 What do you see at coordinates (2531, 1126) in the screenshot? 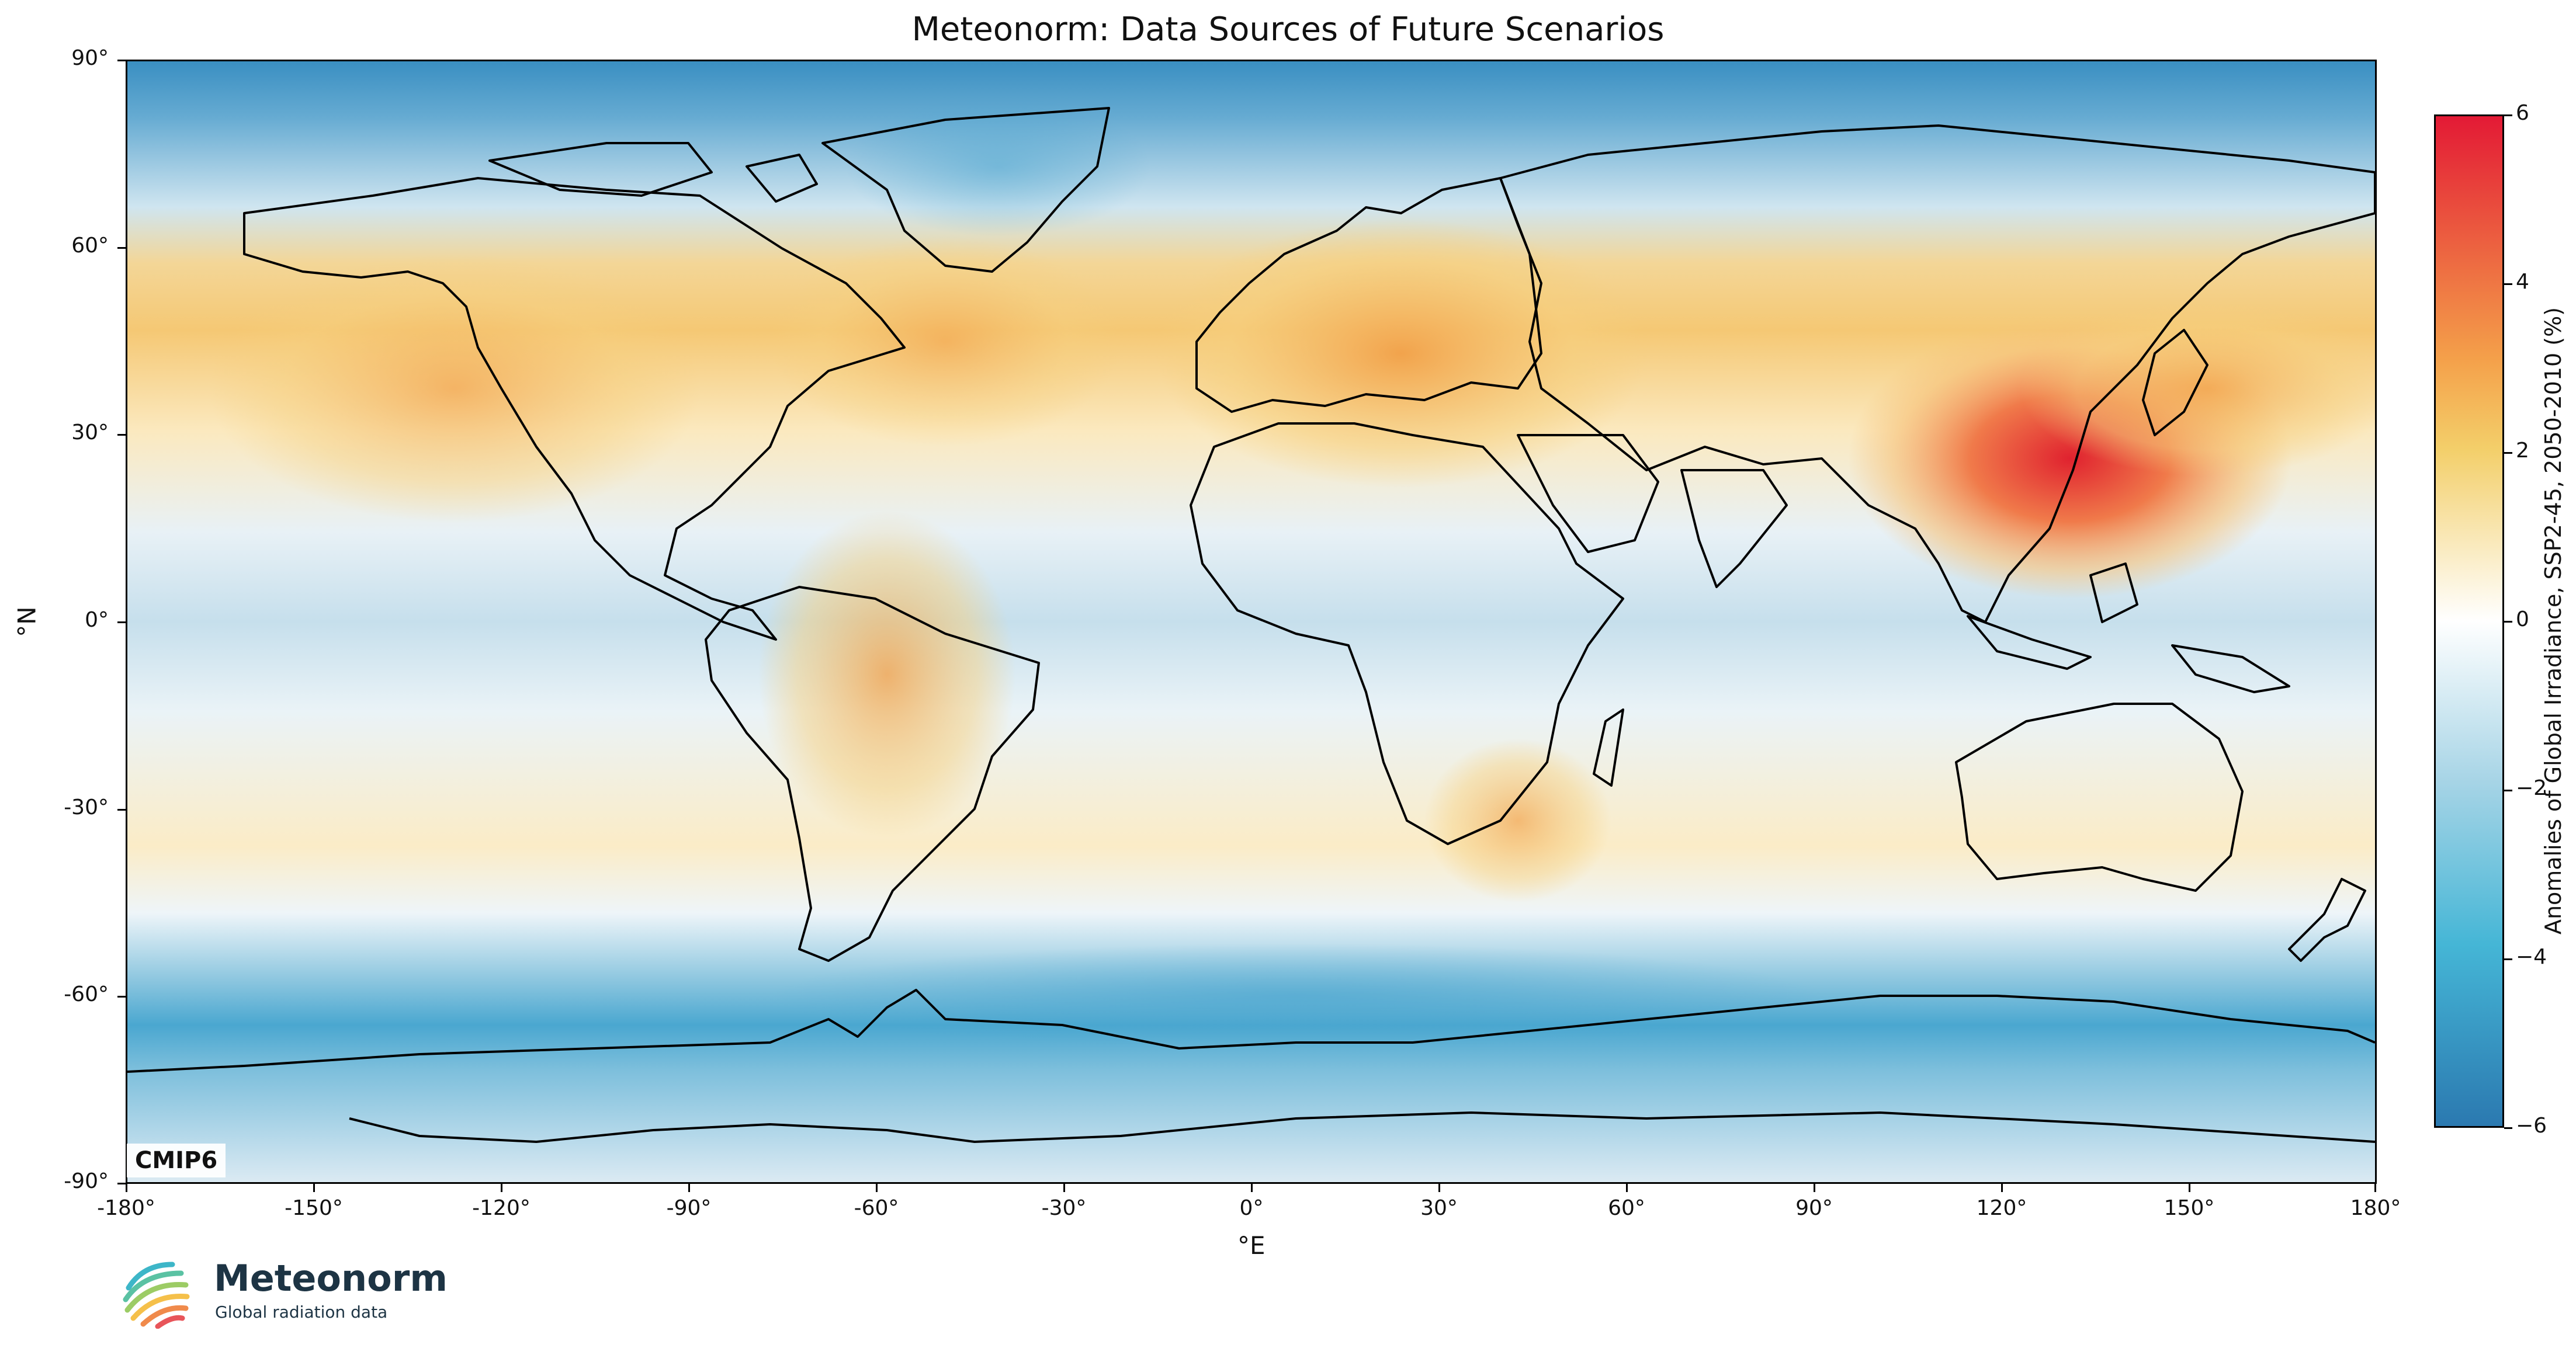
I see `colorbar-tick-label: −6` at bounding box center [2531, 1126].